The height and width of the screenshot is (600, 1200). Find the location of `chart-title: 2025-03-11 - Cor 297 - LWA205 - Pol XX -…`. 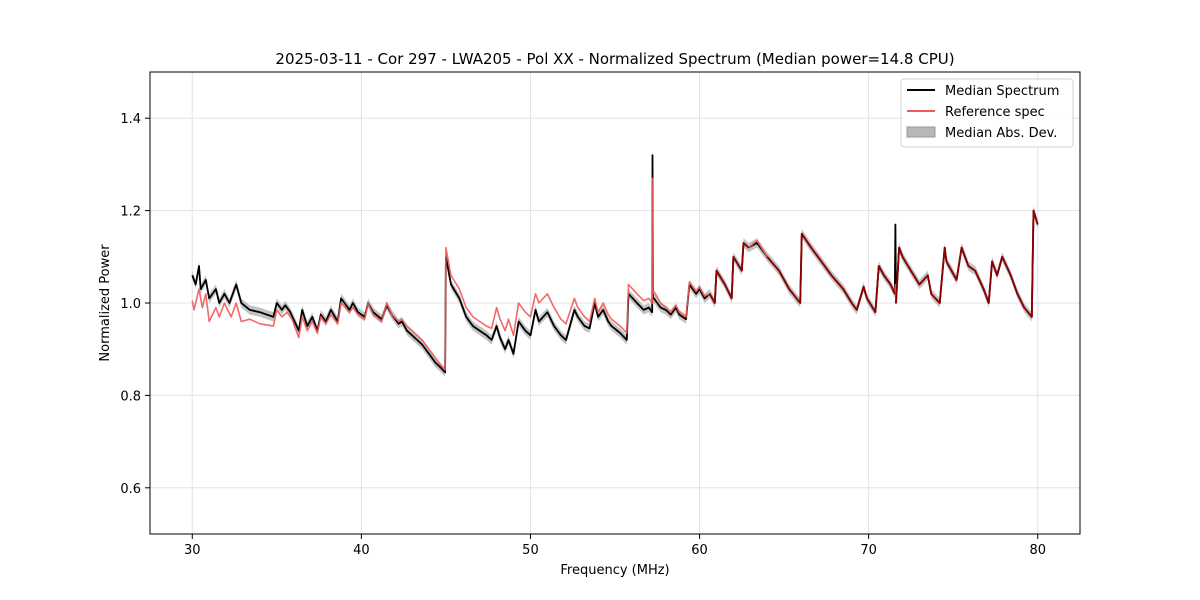

chart-title: 2025-03-11 - Cor 297 - LWA205 - Pol XX -… is located at coordinates (614, 59).